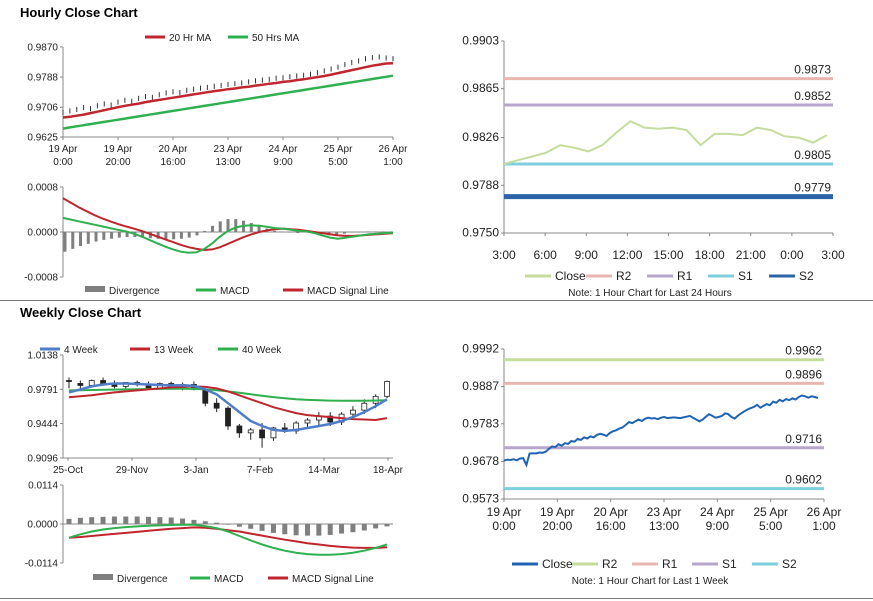 The width and height of the screenshot is (873, 601). What do you see at coordinates (42, 390) in the screenshot?
I see `weekly-price-ytick-label: 0.9791` at bounding box center [42, 390].